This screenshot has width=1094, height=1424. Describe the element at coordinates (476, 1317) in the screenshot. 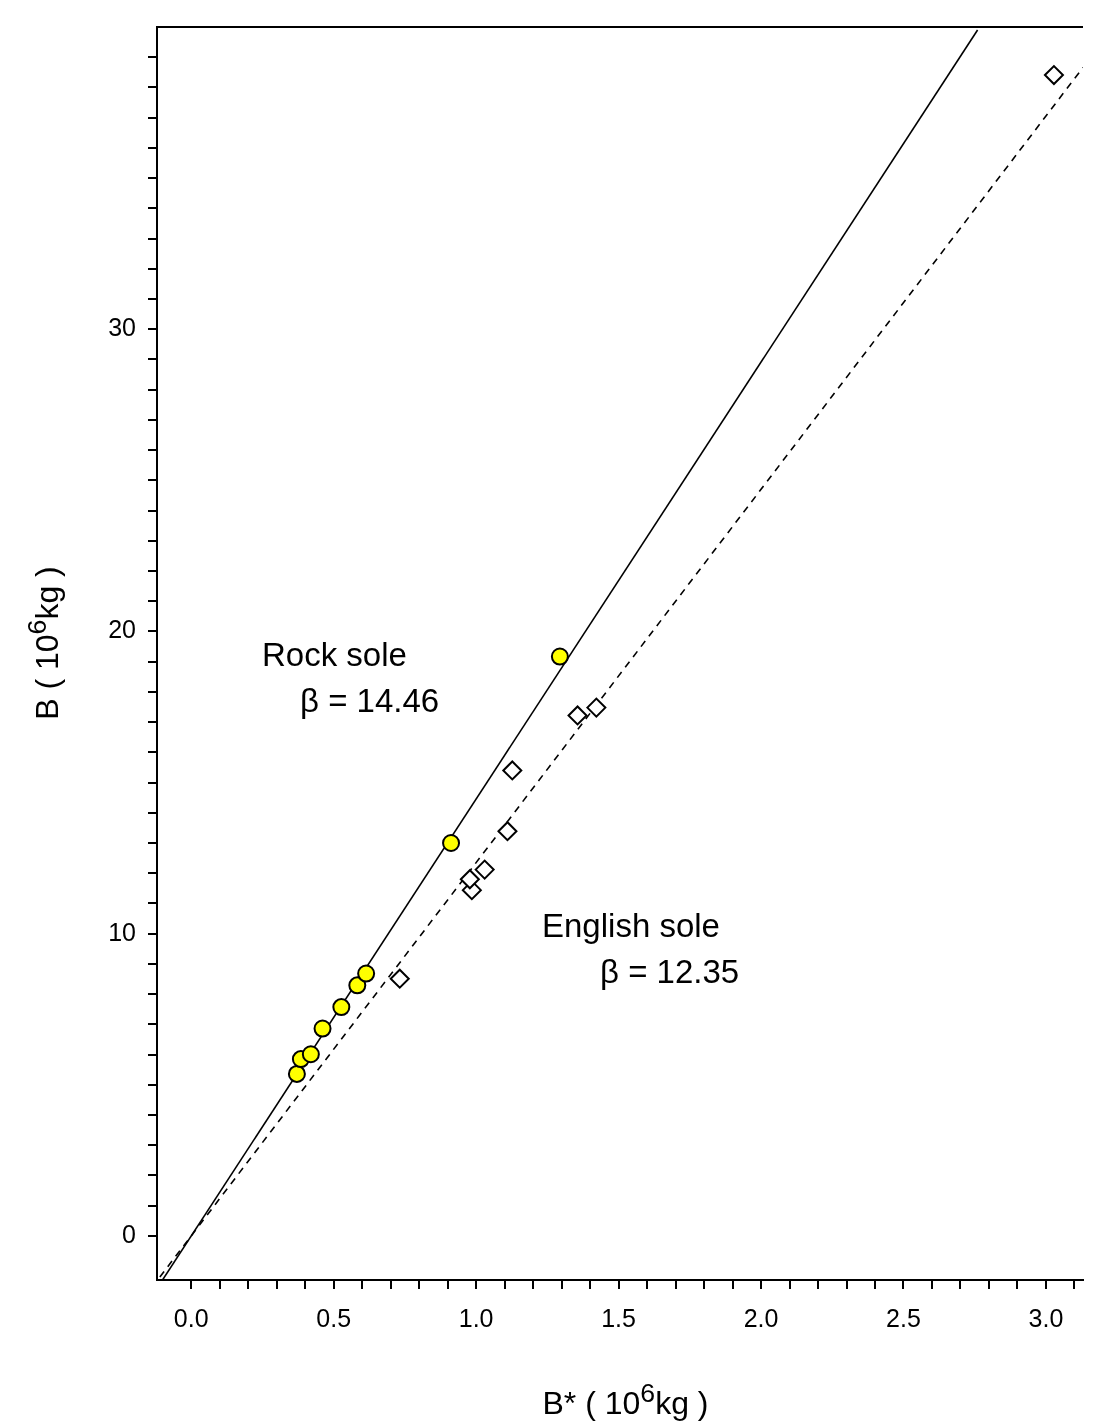

I see `x-tick-label: 1.0` at that location.